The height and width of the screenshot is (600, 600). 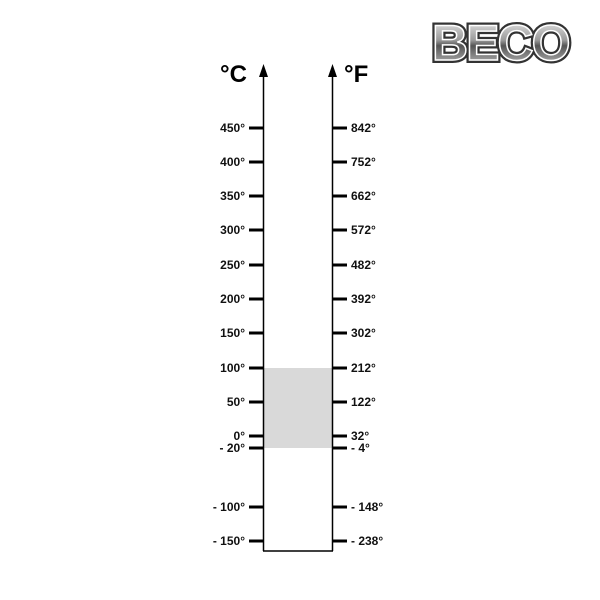 What do you see at coordinates (232, 162) in the screenshot?
I see `celsius-tick-label: 400°` at bounding box center [232, 162].